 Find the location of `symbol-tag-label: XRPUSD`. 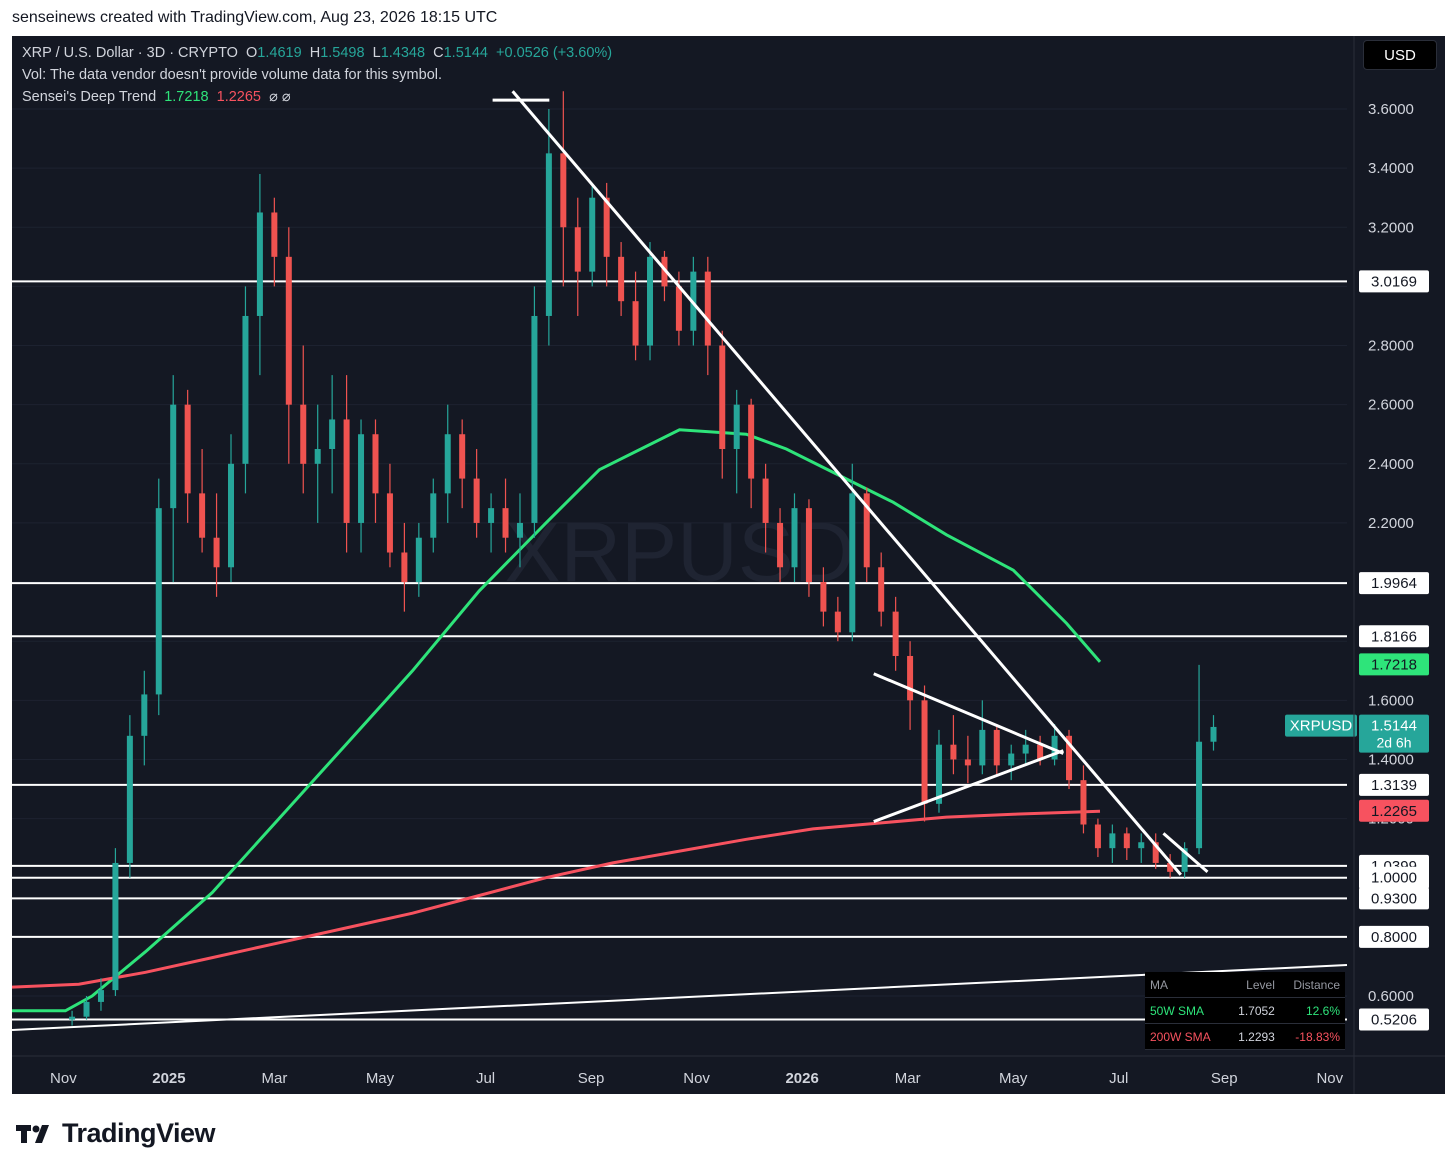

symbol-tag-label: XRPUSD is located at coordinates (1321, 726).